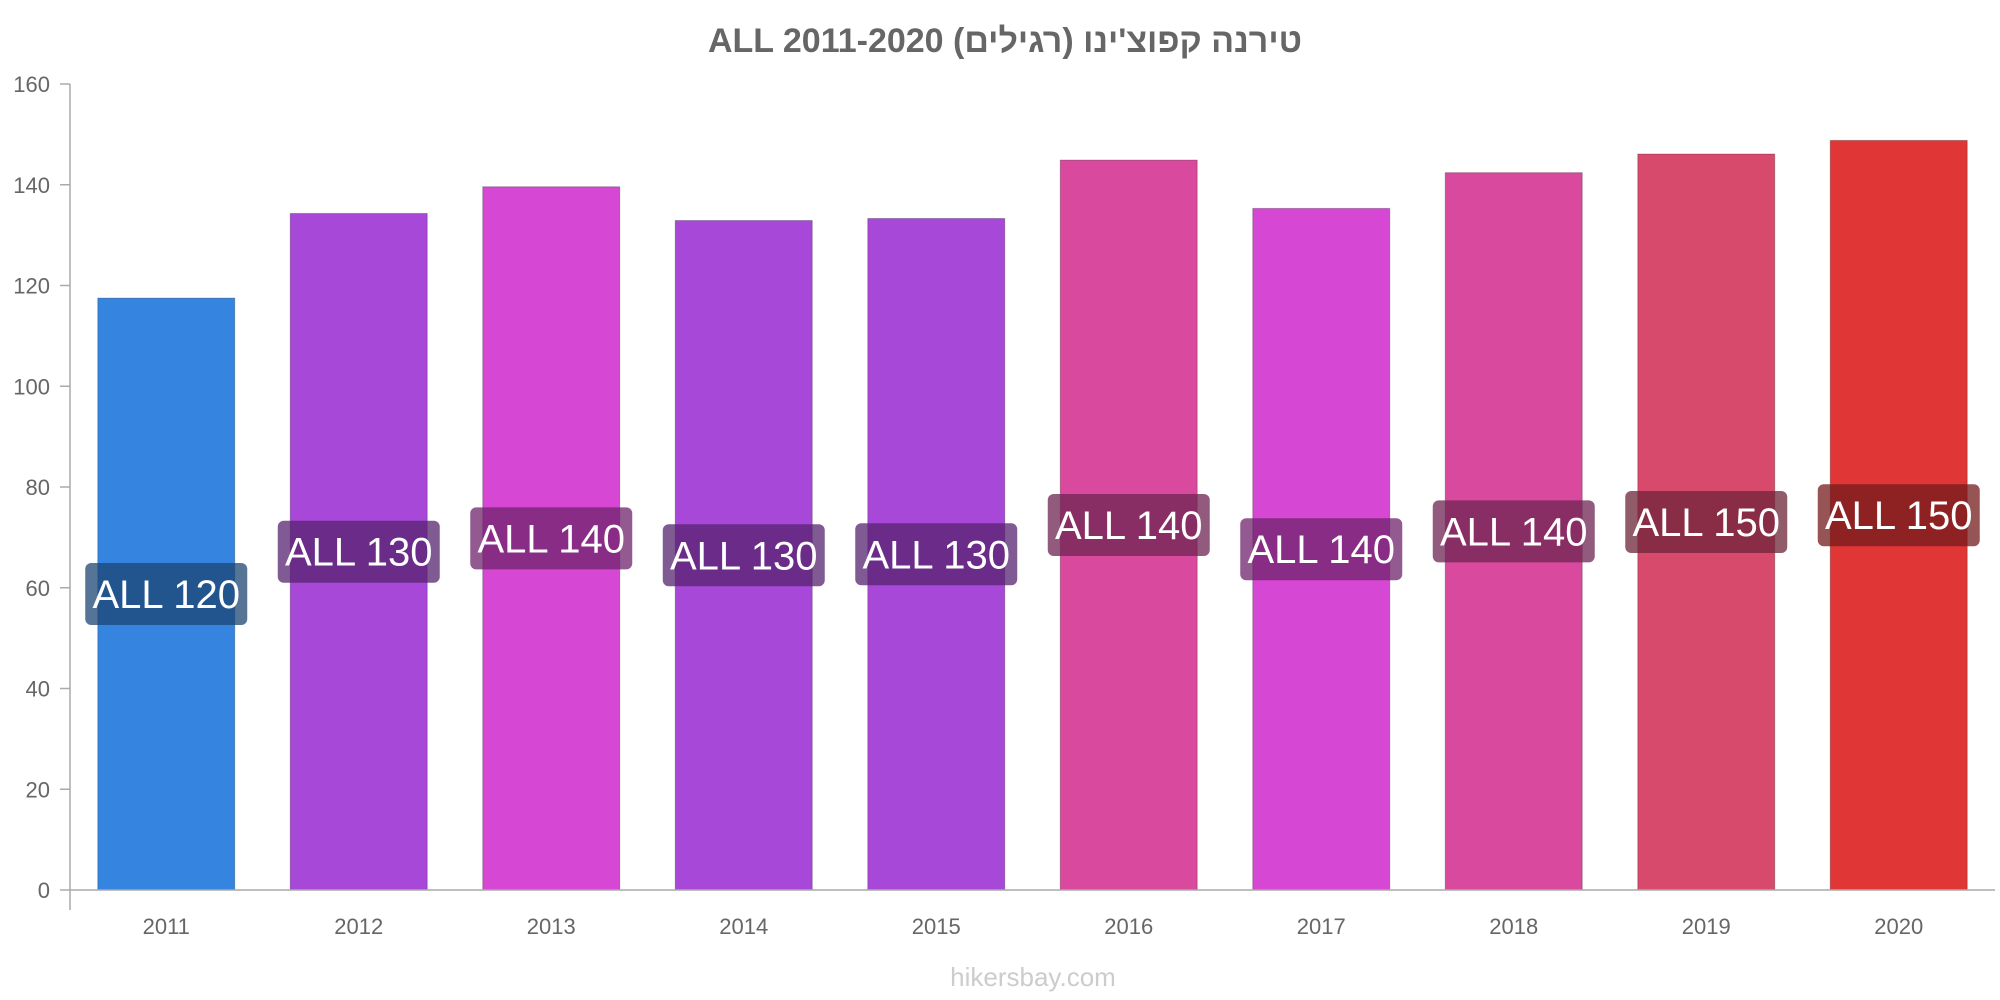 This screenshot has width=2000, height=1000. Describe the element at coordinates (1128, 926) in the screenshot. I see `x-tick-label: 2016` at that location.